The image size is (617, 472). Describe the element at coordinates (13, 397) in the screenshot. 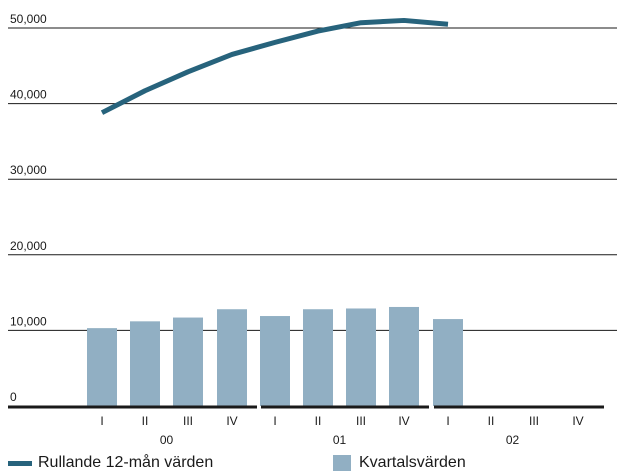

I see `y-tick-label: 0` at that location.